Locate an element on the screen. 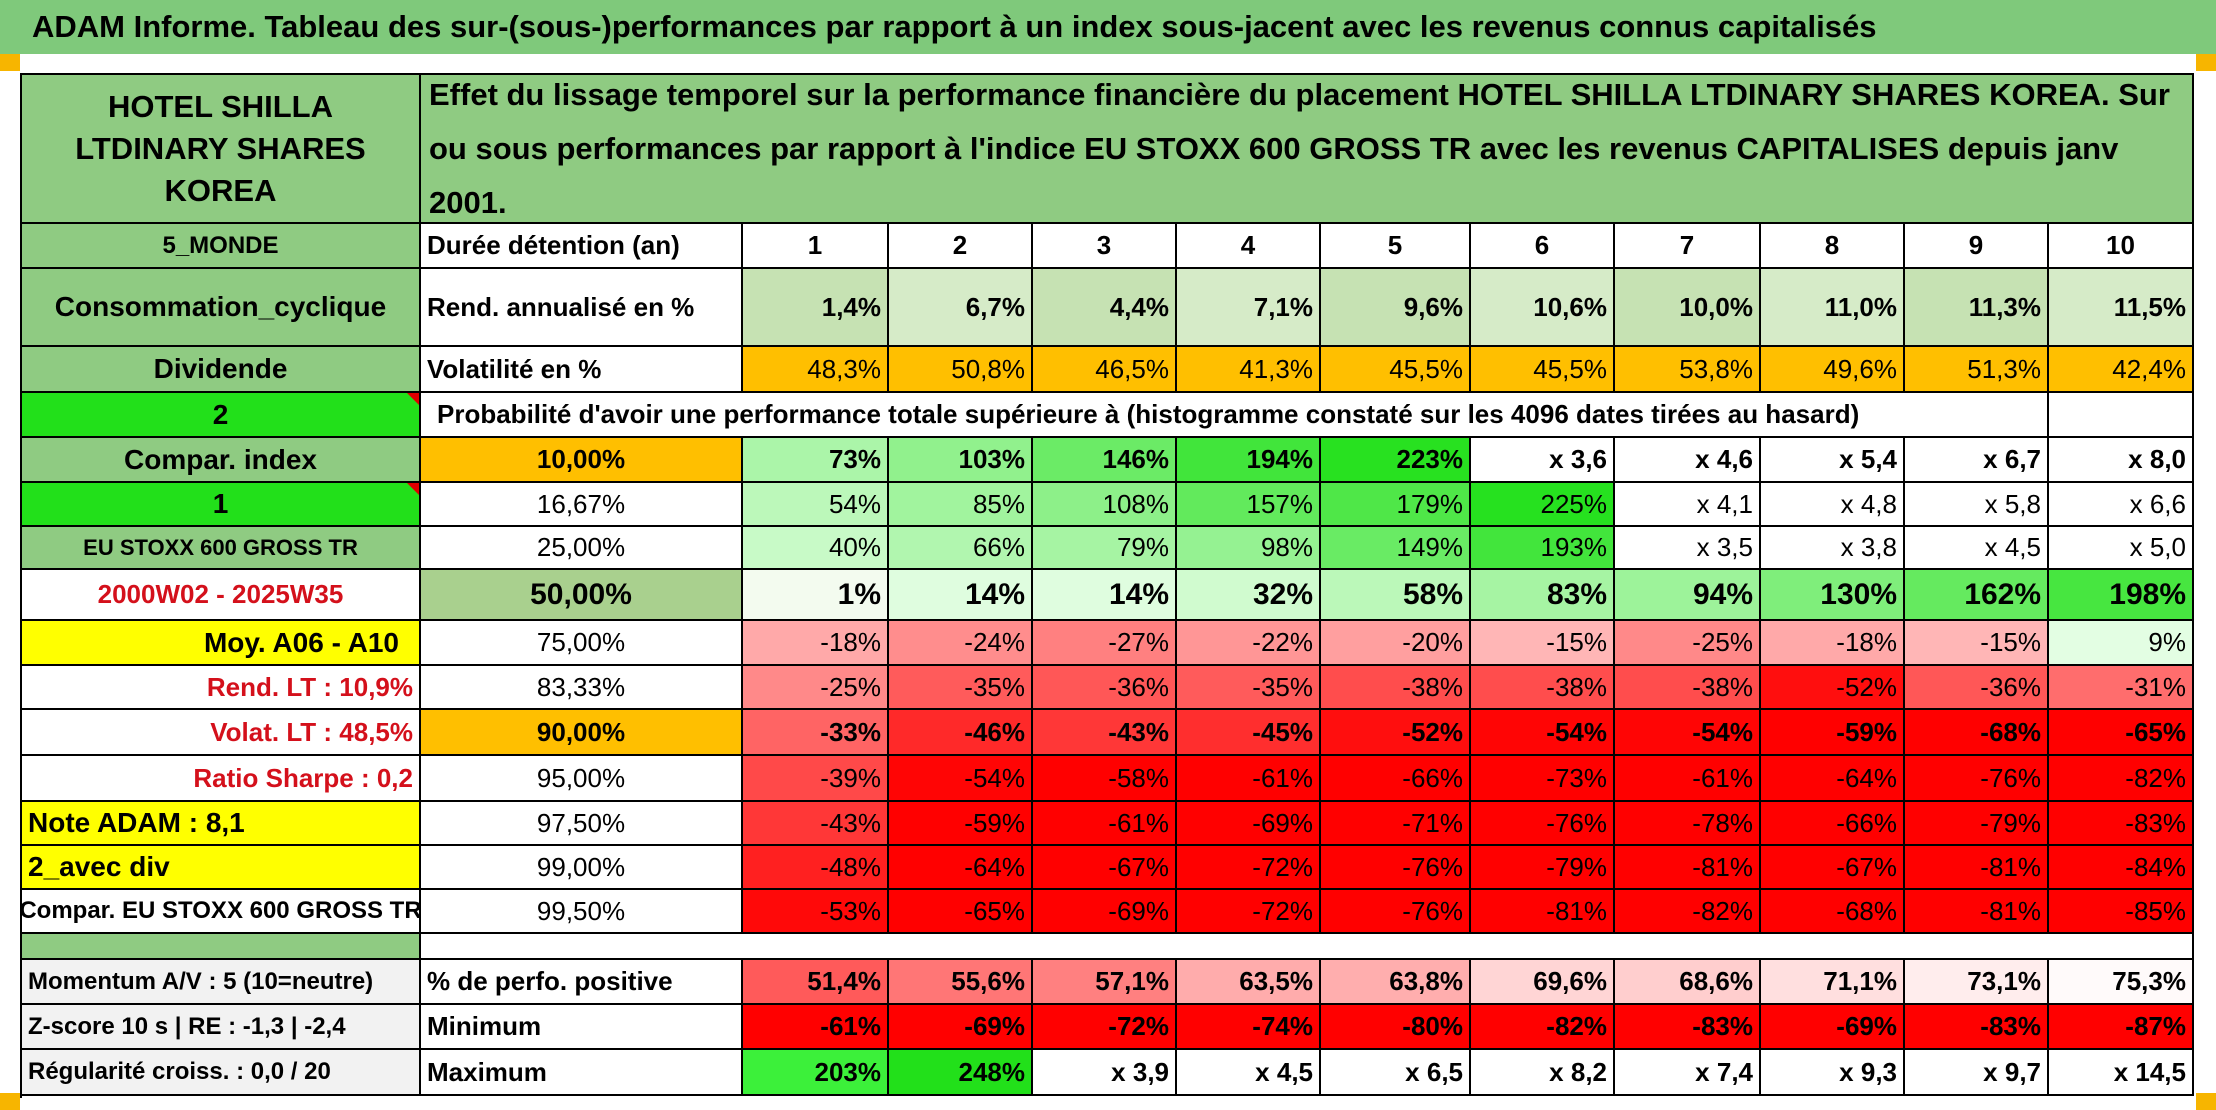 This screenshot has height=1110, width=2216. percentile-cell: -66% is located at coordinates (1396, 779).